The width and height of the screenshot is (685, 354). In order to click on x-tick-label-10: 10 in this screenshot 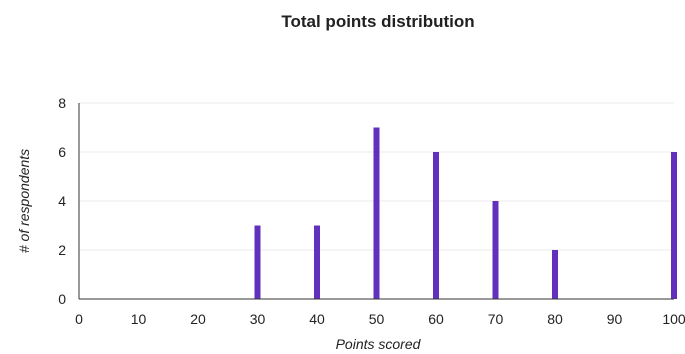, I will do `click(139, 319)`.